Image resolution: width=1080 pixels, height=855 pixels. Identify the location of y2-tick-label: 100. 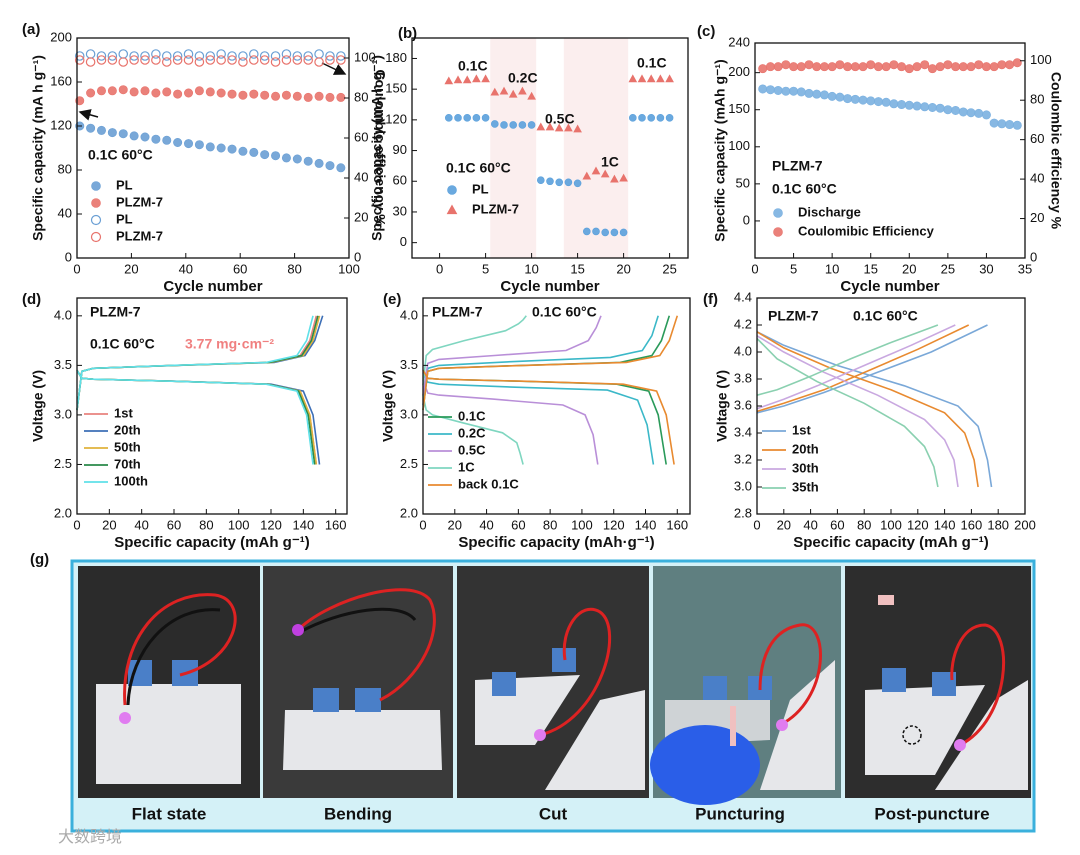
(365, 56).